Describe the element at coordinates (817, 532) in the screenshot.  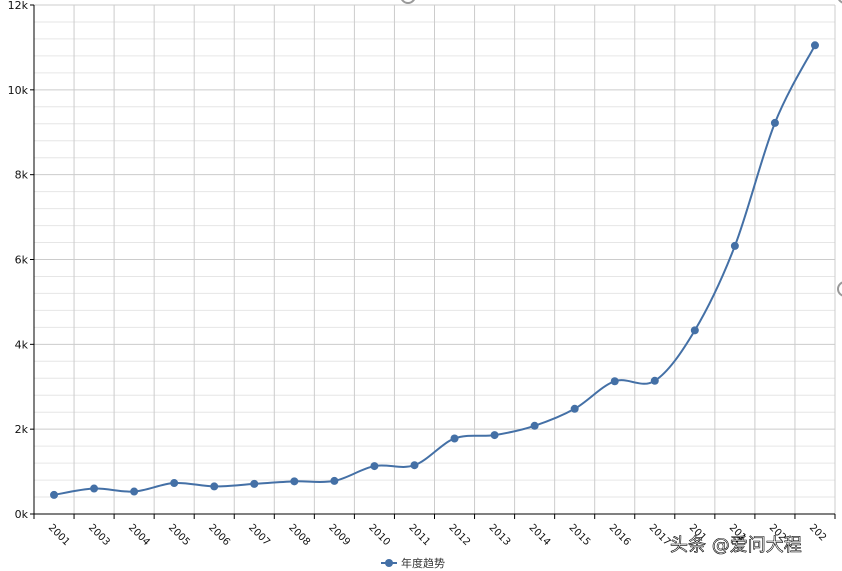
I see `x-tick-label: 202` at that location.